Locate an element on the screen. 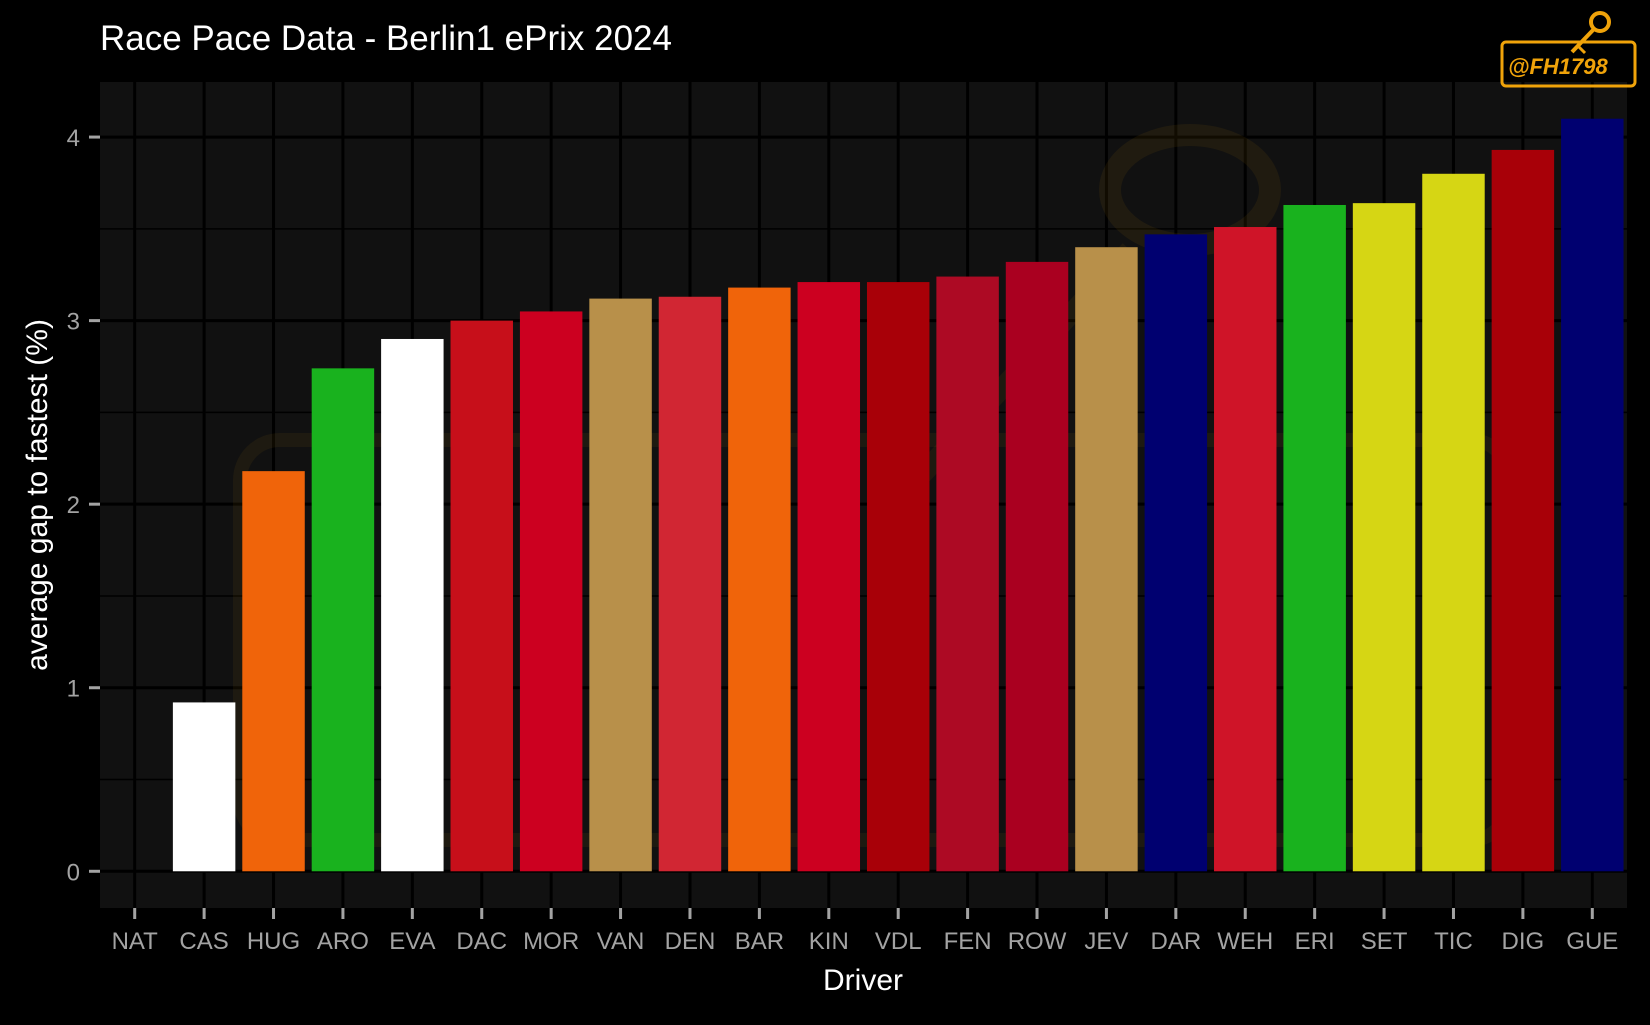 The height and width of the screenshot is (1025, 1650). bar-dar is located at coordinates (1176, 553).